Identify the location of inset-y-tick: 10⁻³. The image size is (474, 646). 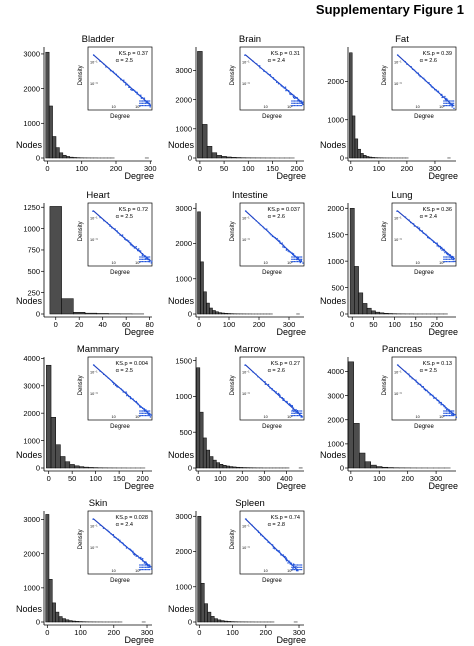
(94, 394).